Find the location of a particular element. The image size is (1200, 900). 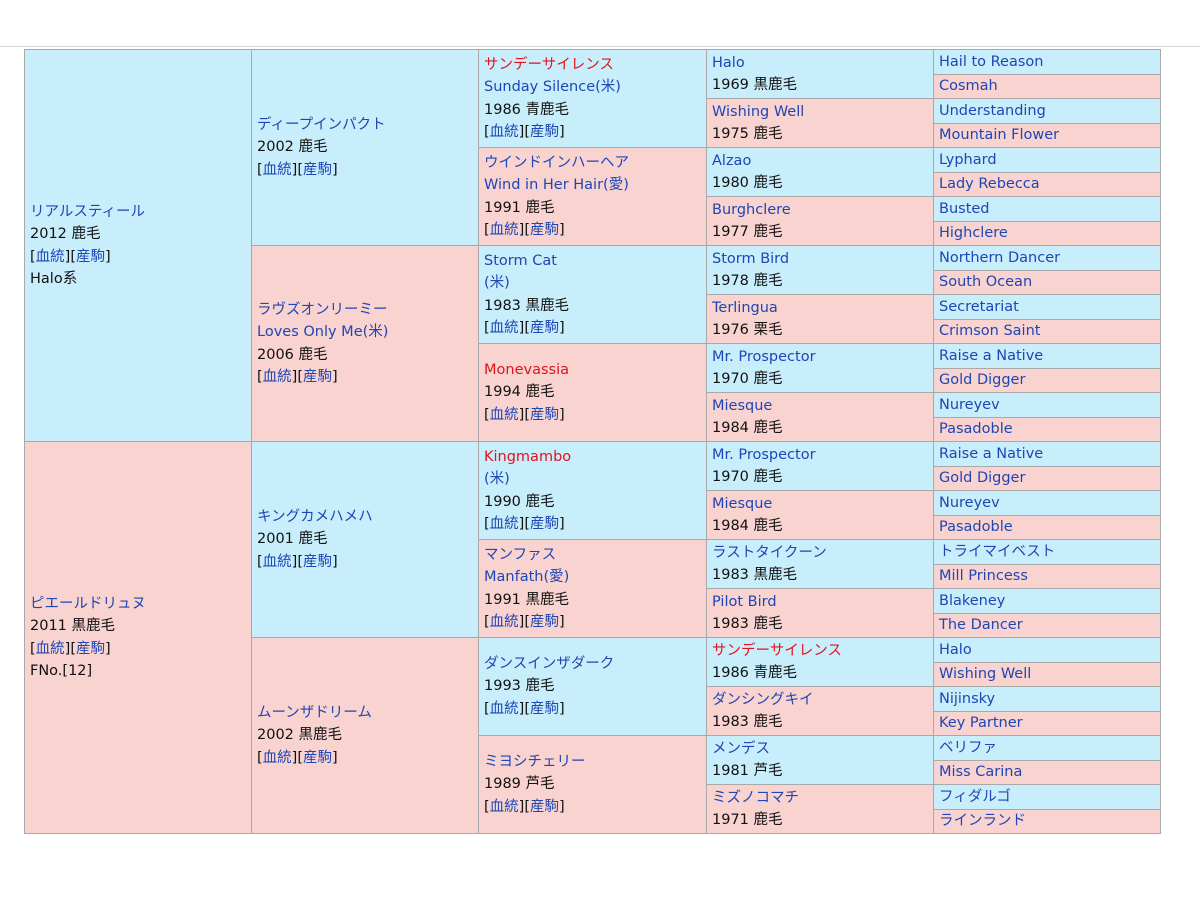

sd-en-name-link: Loves Only Me(米) is located at coordinates (323, 332).